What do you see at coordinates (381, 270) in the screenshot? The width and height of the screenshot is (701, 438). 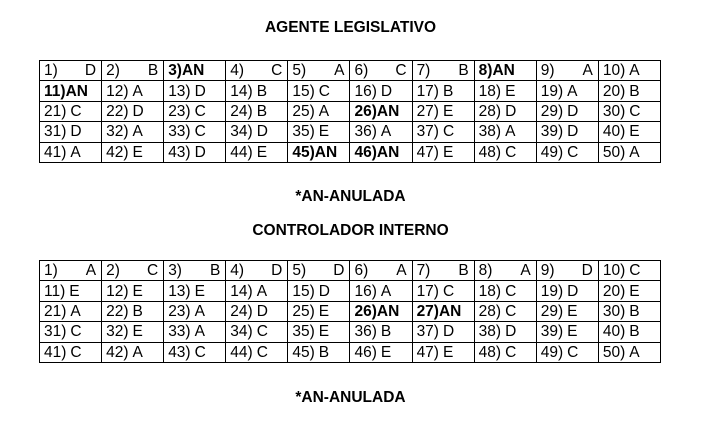 I see `answer-cell: 6) A` at bounding box center [381, 270].